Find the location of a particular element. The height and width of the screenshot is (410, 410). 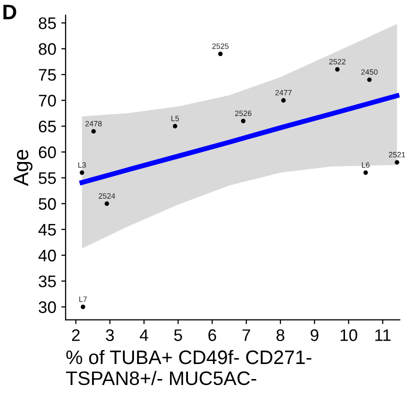

y-axis-title: Age is located at coordinates (23, 168).